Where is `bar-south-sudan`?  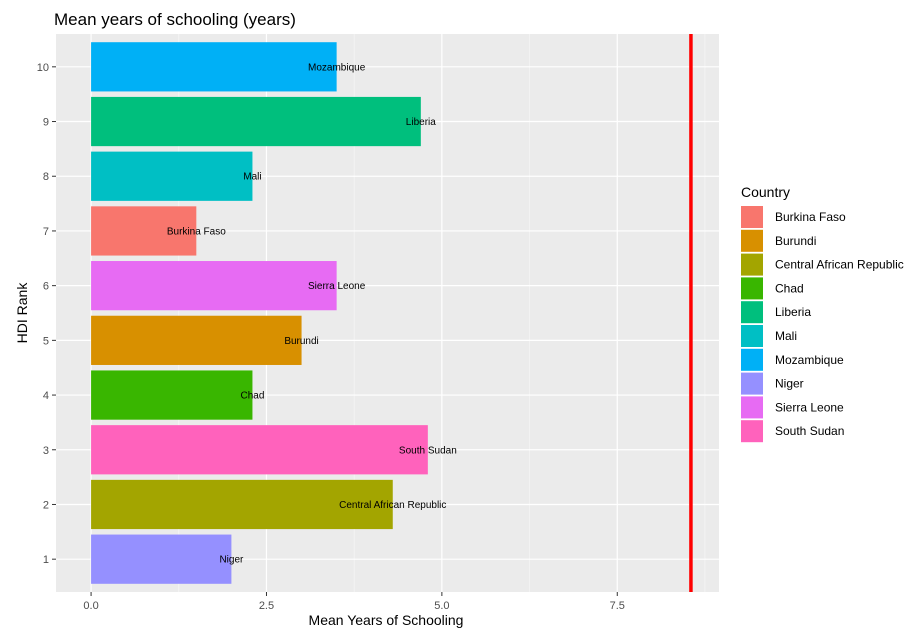
bar-south-sudan is located at coordinates (259, 450).